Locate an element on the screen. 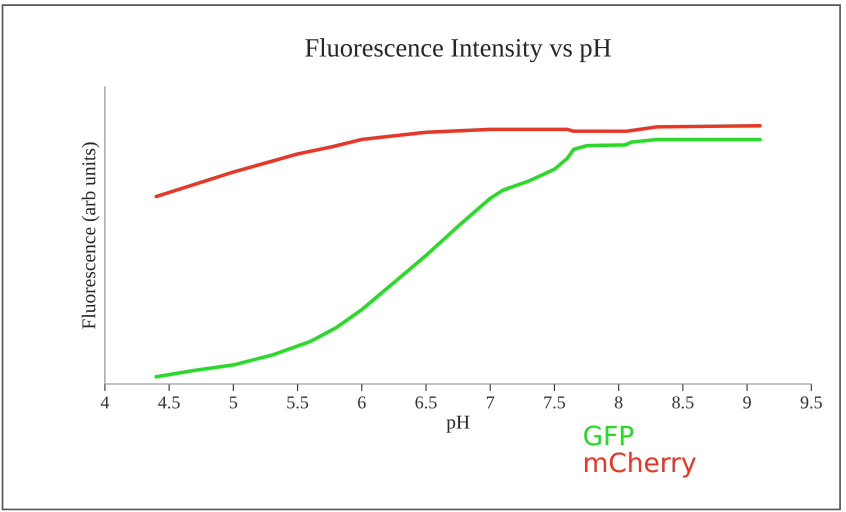  x-tick-label: 5 is located at coordinates (234, 402).